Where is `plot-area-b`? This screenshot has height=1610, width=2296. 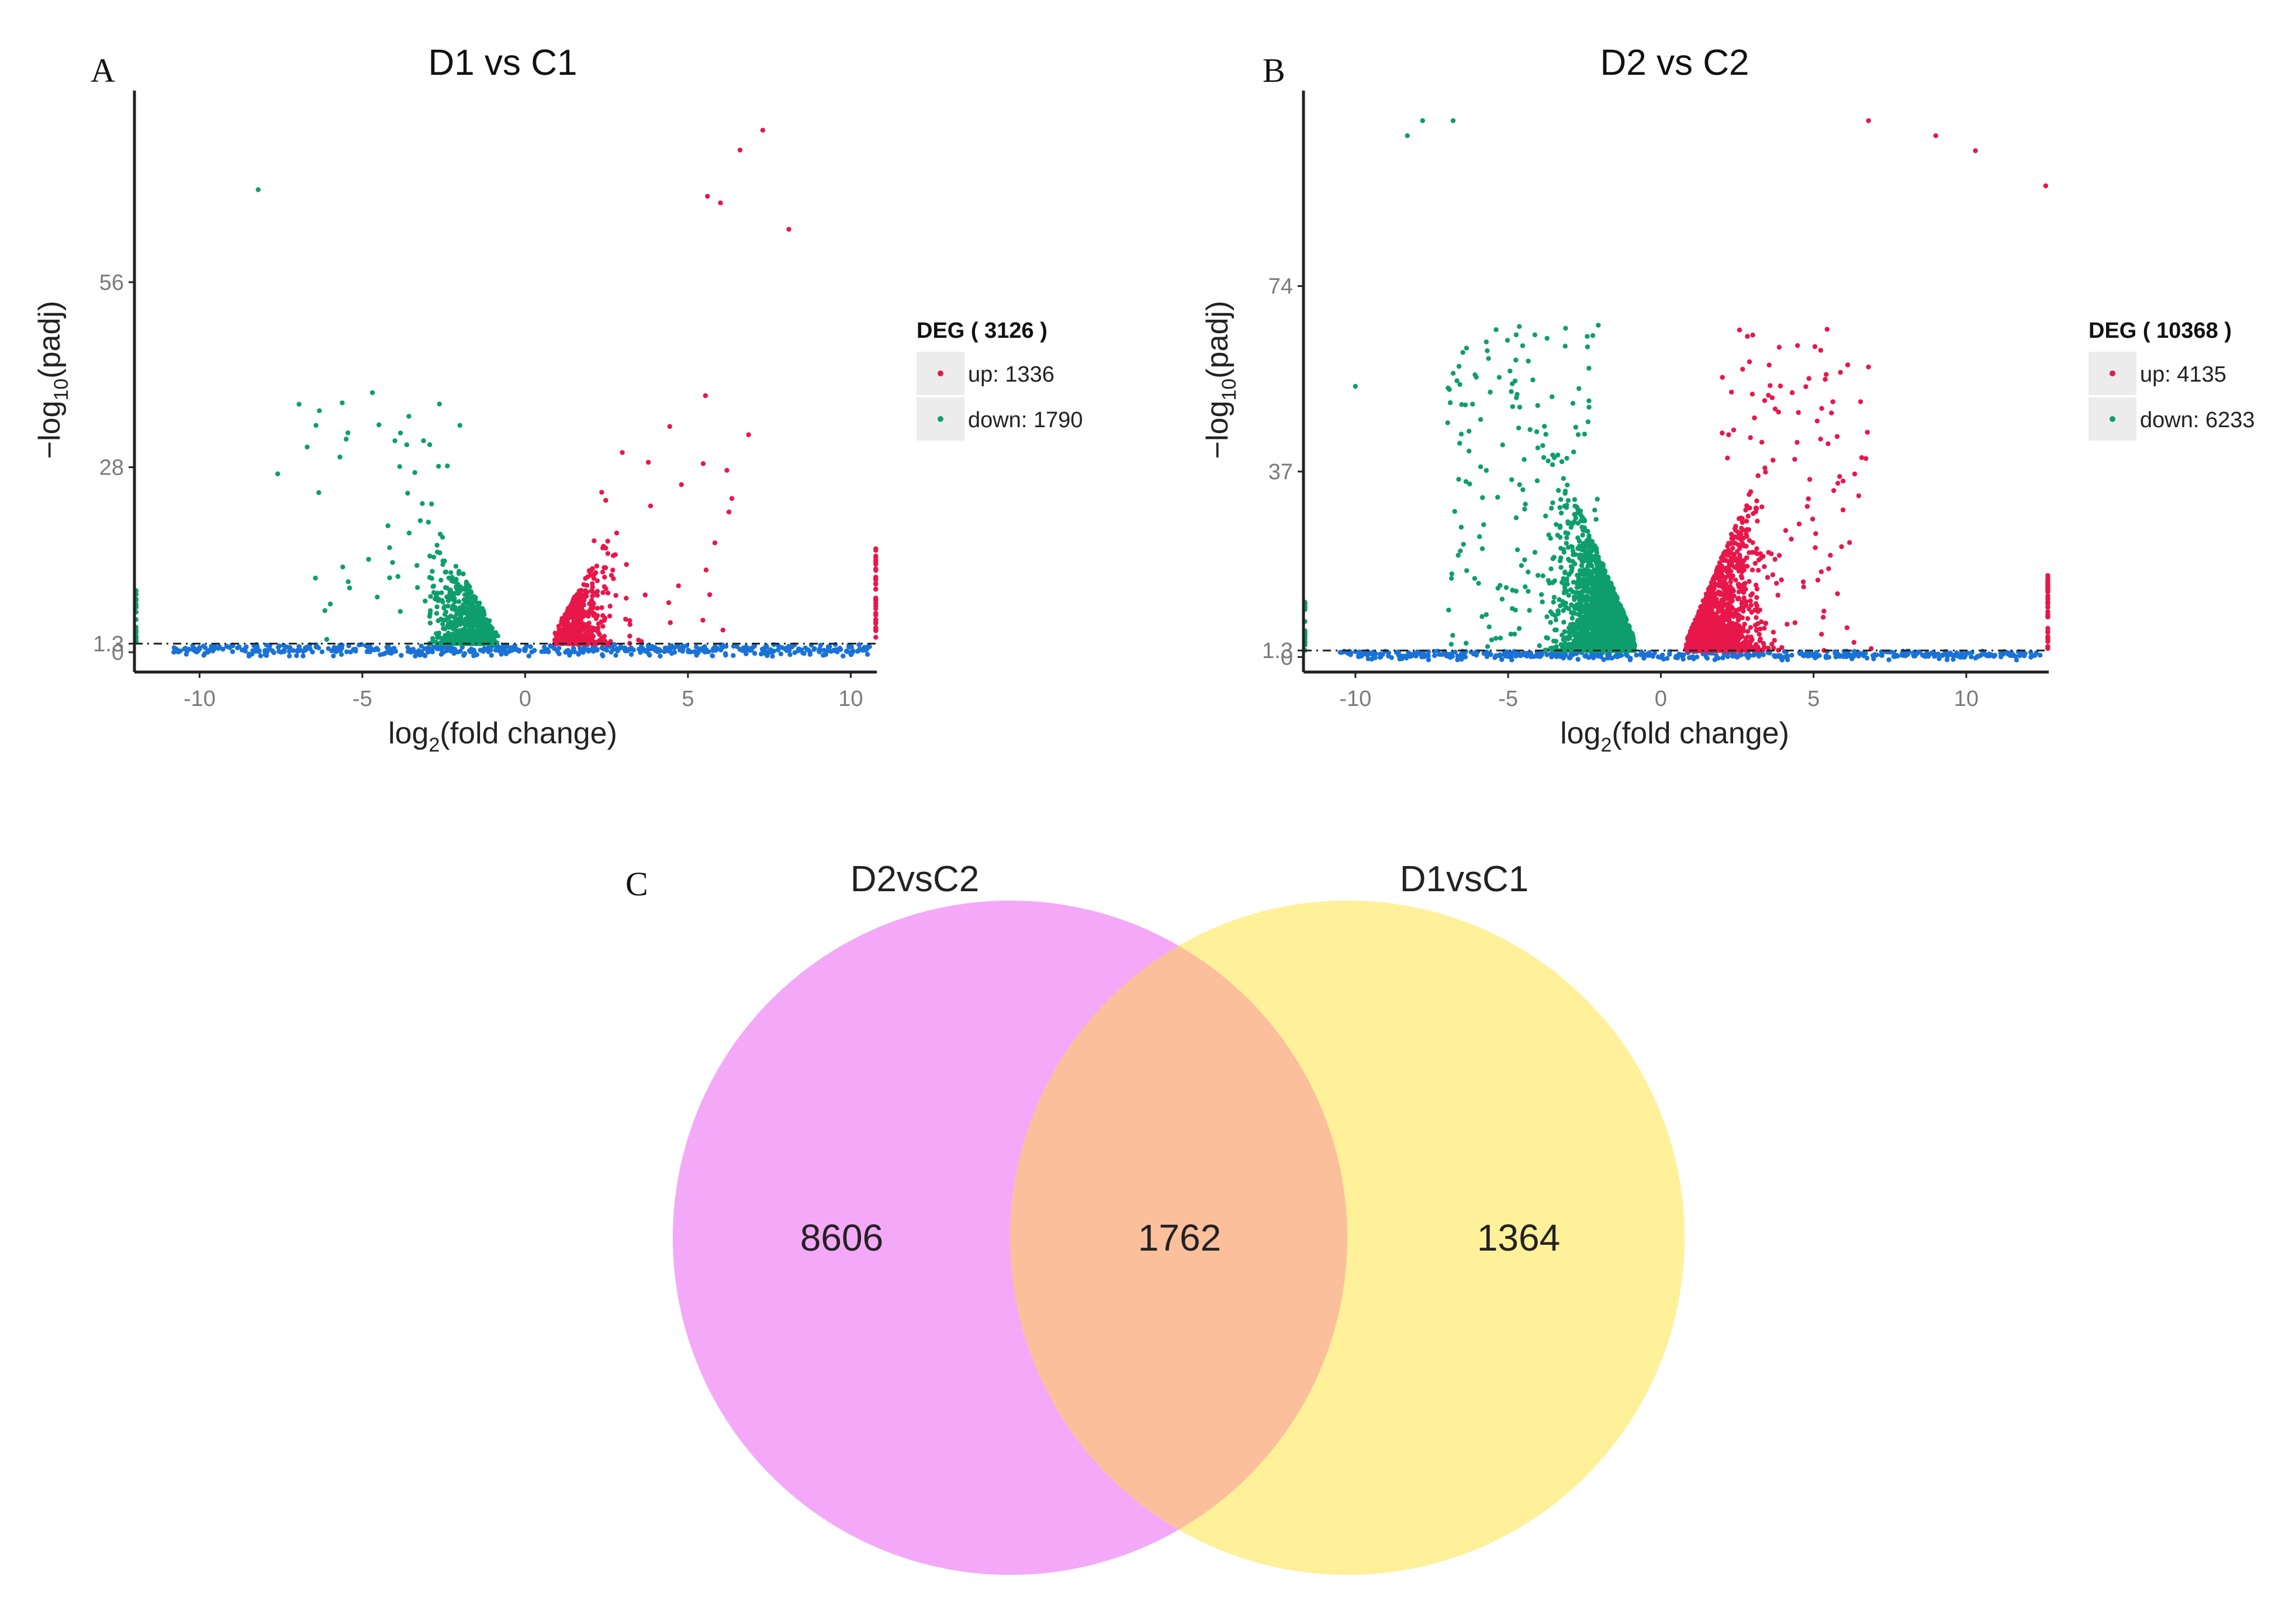 plot-area-b is located at coordinates (1676, 391).